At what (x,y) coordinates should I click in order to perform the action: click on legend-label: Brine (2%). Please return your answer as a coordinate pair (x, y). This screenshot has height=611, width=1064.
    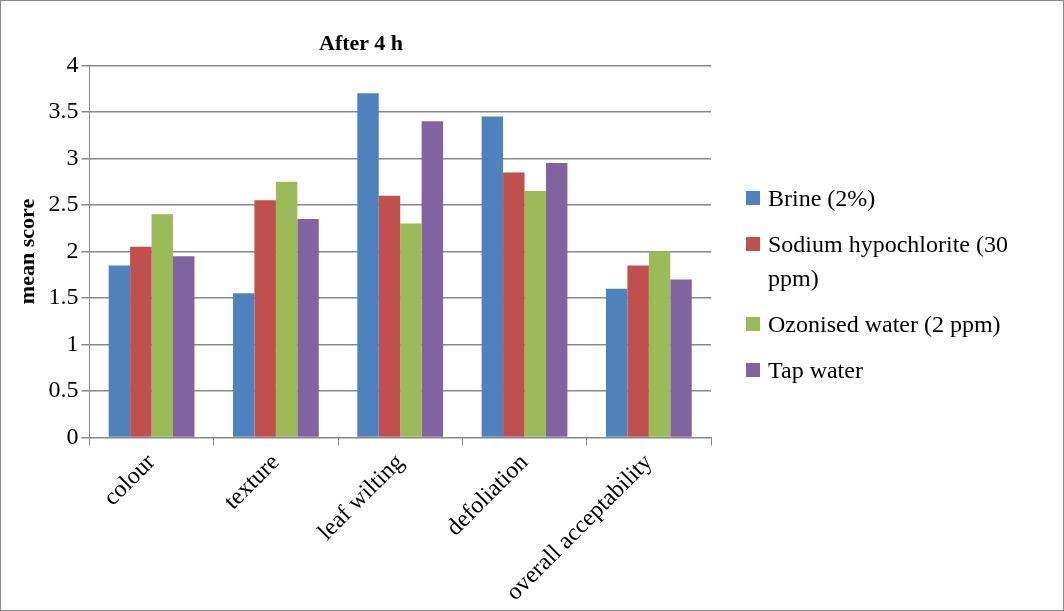
    Looking at the image, I should click on (822, 198).